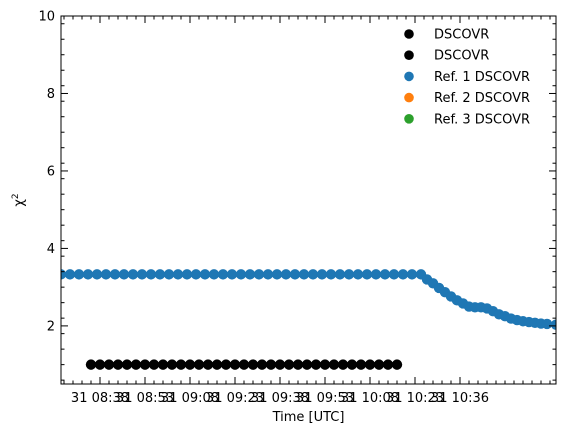 The image size is (565, 437). What do you see at coordinates (280, 398) in the screenshot?
I see `x-tick-label-4: 31 09:38` at bounding box center [280, 398].